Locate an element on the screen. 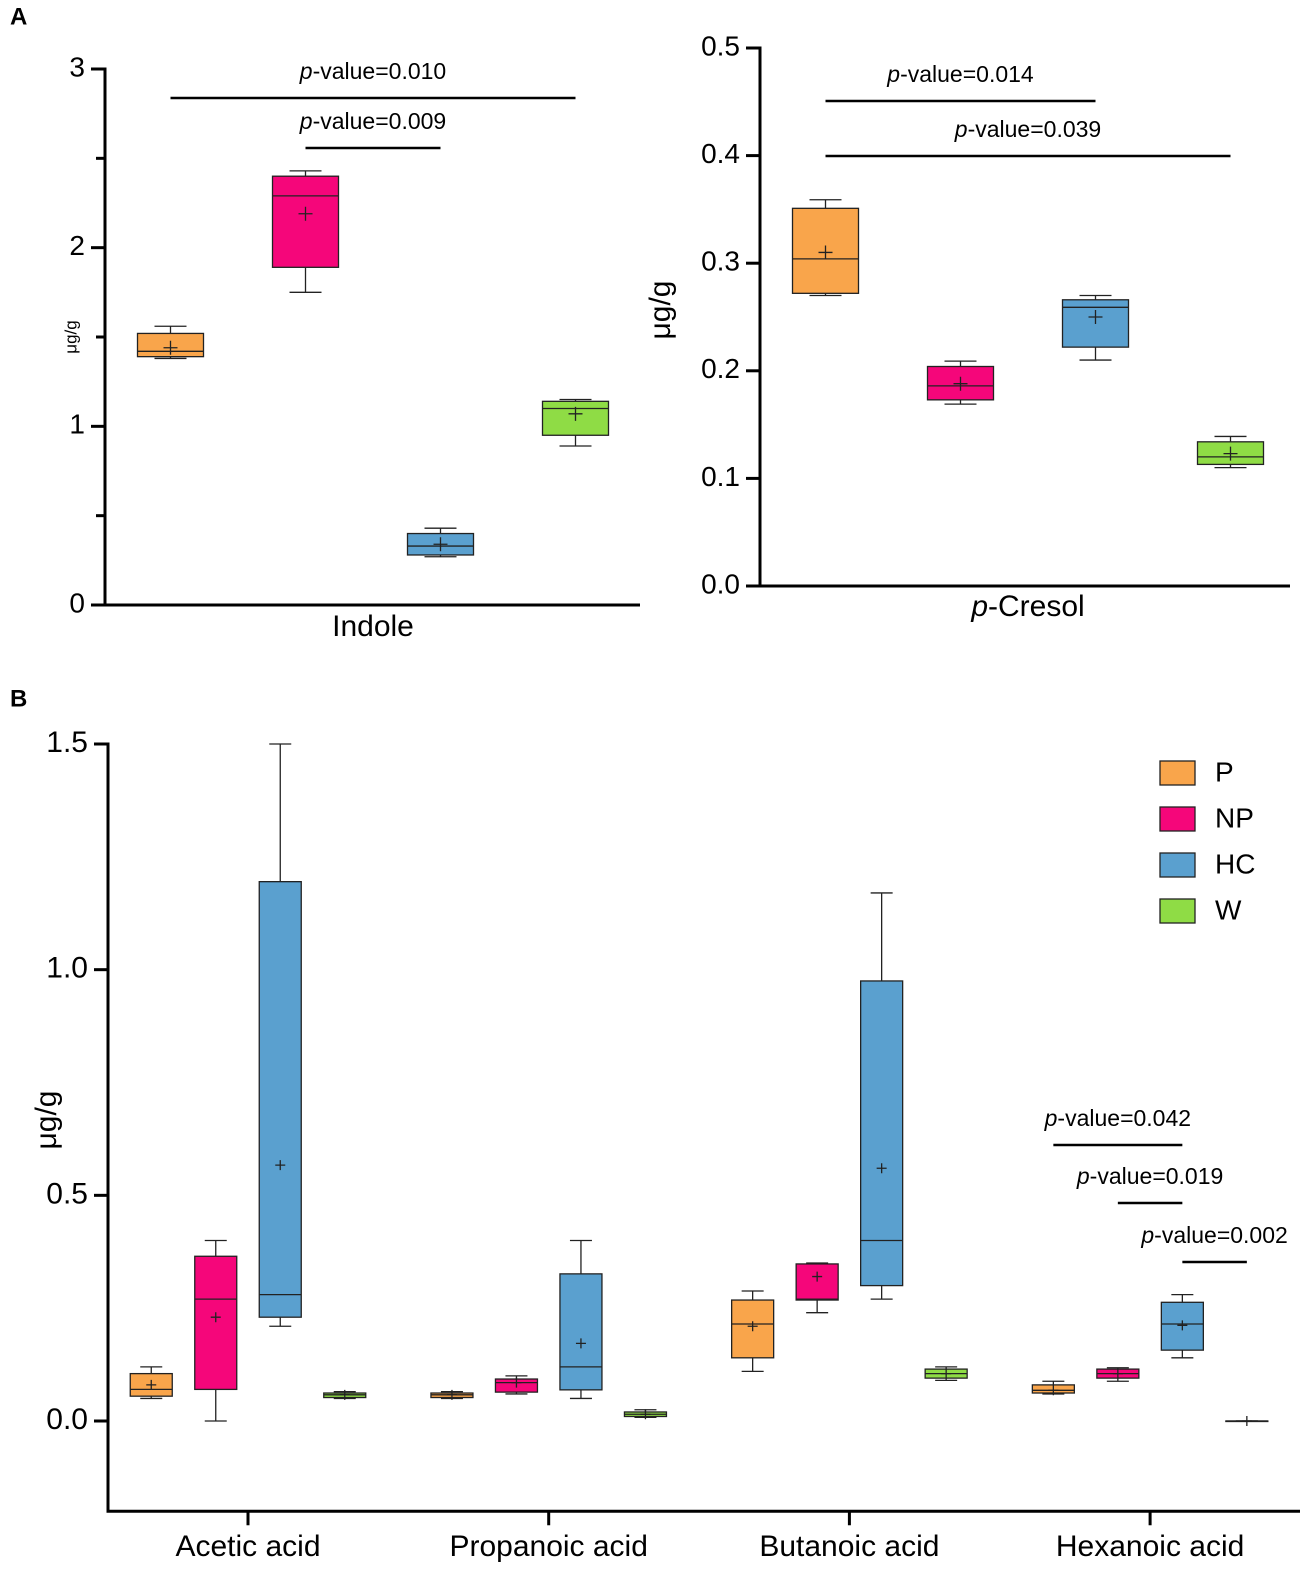 This screenshot has height=1583, width=1315. y-tick-label: 3 is located at coordinates (77, 66).